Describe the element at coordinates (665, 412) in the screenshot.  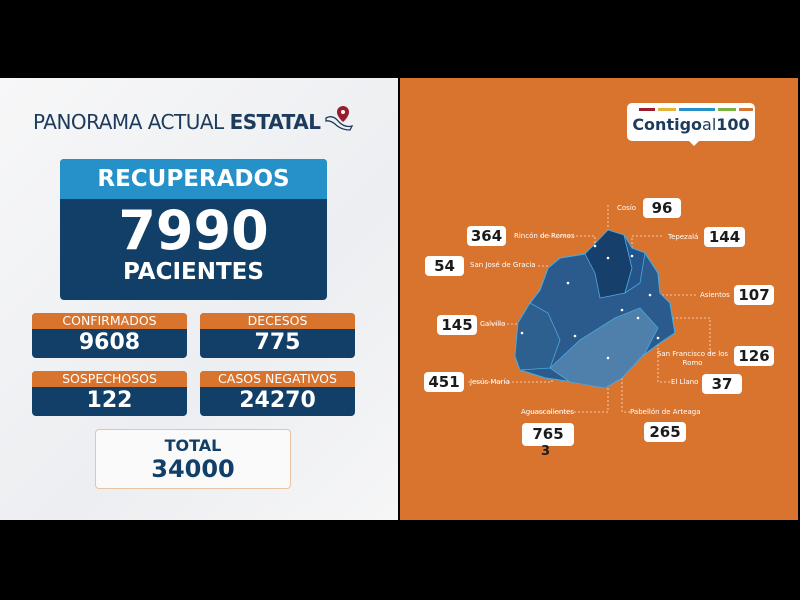
I see `label-pabellon-de-arteaga: Pabellón de Arteaga` at that location.